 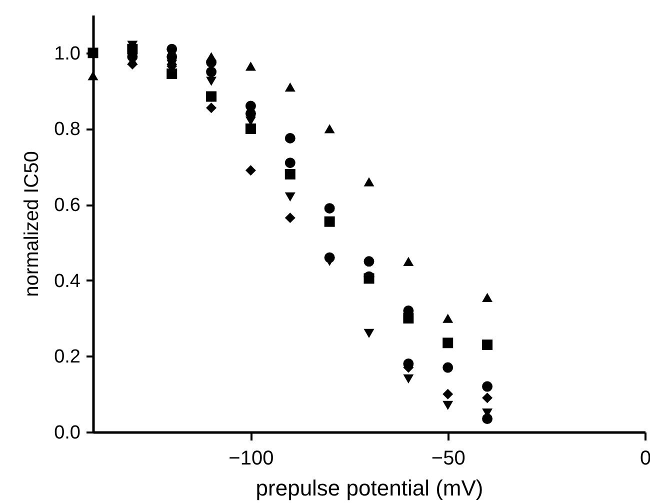 What do you see at coordinates (67, 433) in the screenshot?
I see `y-tick-label: 0.0` at bounding box center [67, 433].